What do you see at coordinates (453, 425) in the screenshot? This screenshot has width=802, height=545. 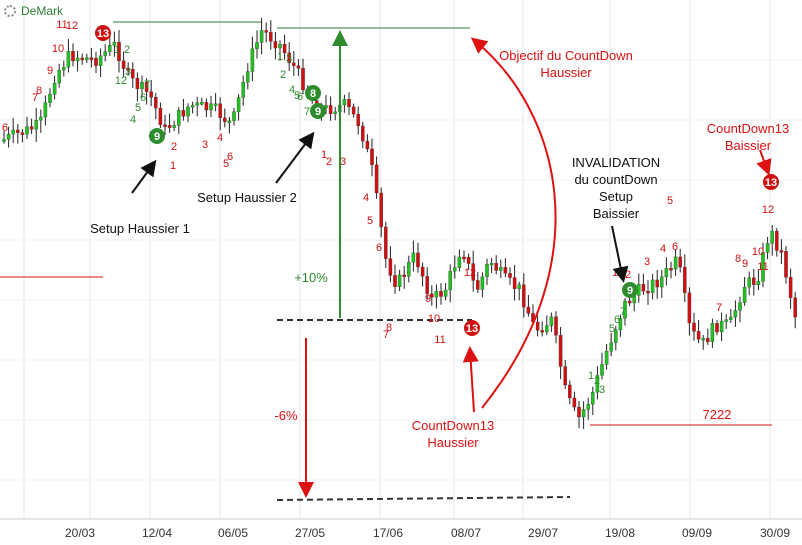 I see `annotation-countdown-haussier: CountDown13` at bounding box center [453, 425].